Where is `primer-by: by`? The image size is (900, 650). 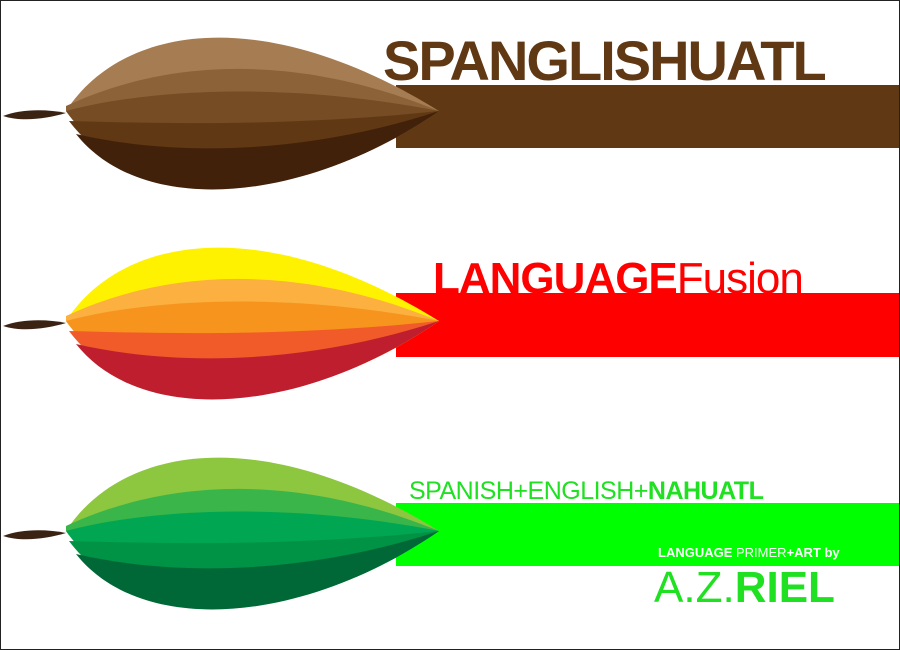 primer-by: by is located at coordinates (830, 552).